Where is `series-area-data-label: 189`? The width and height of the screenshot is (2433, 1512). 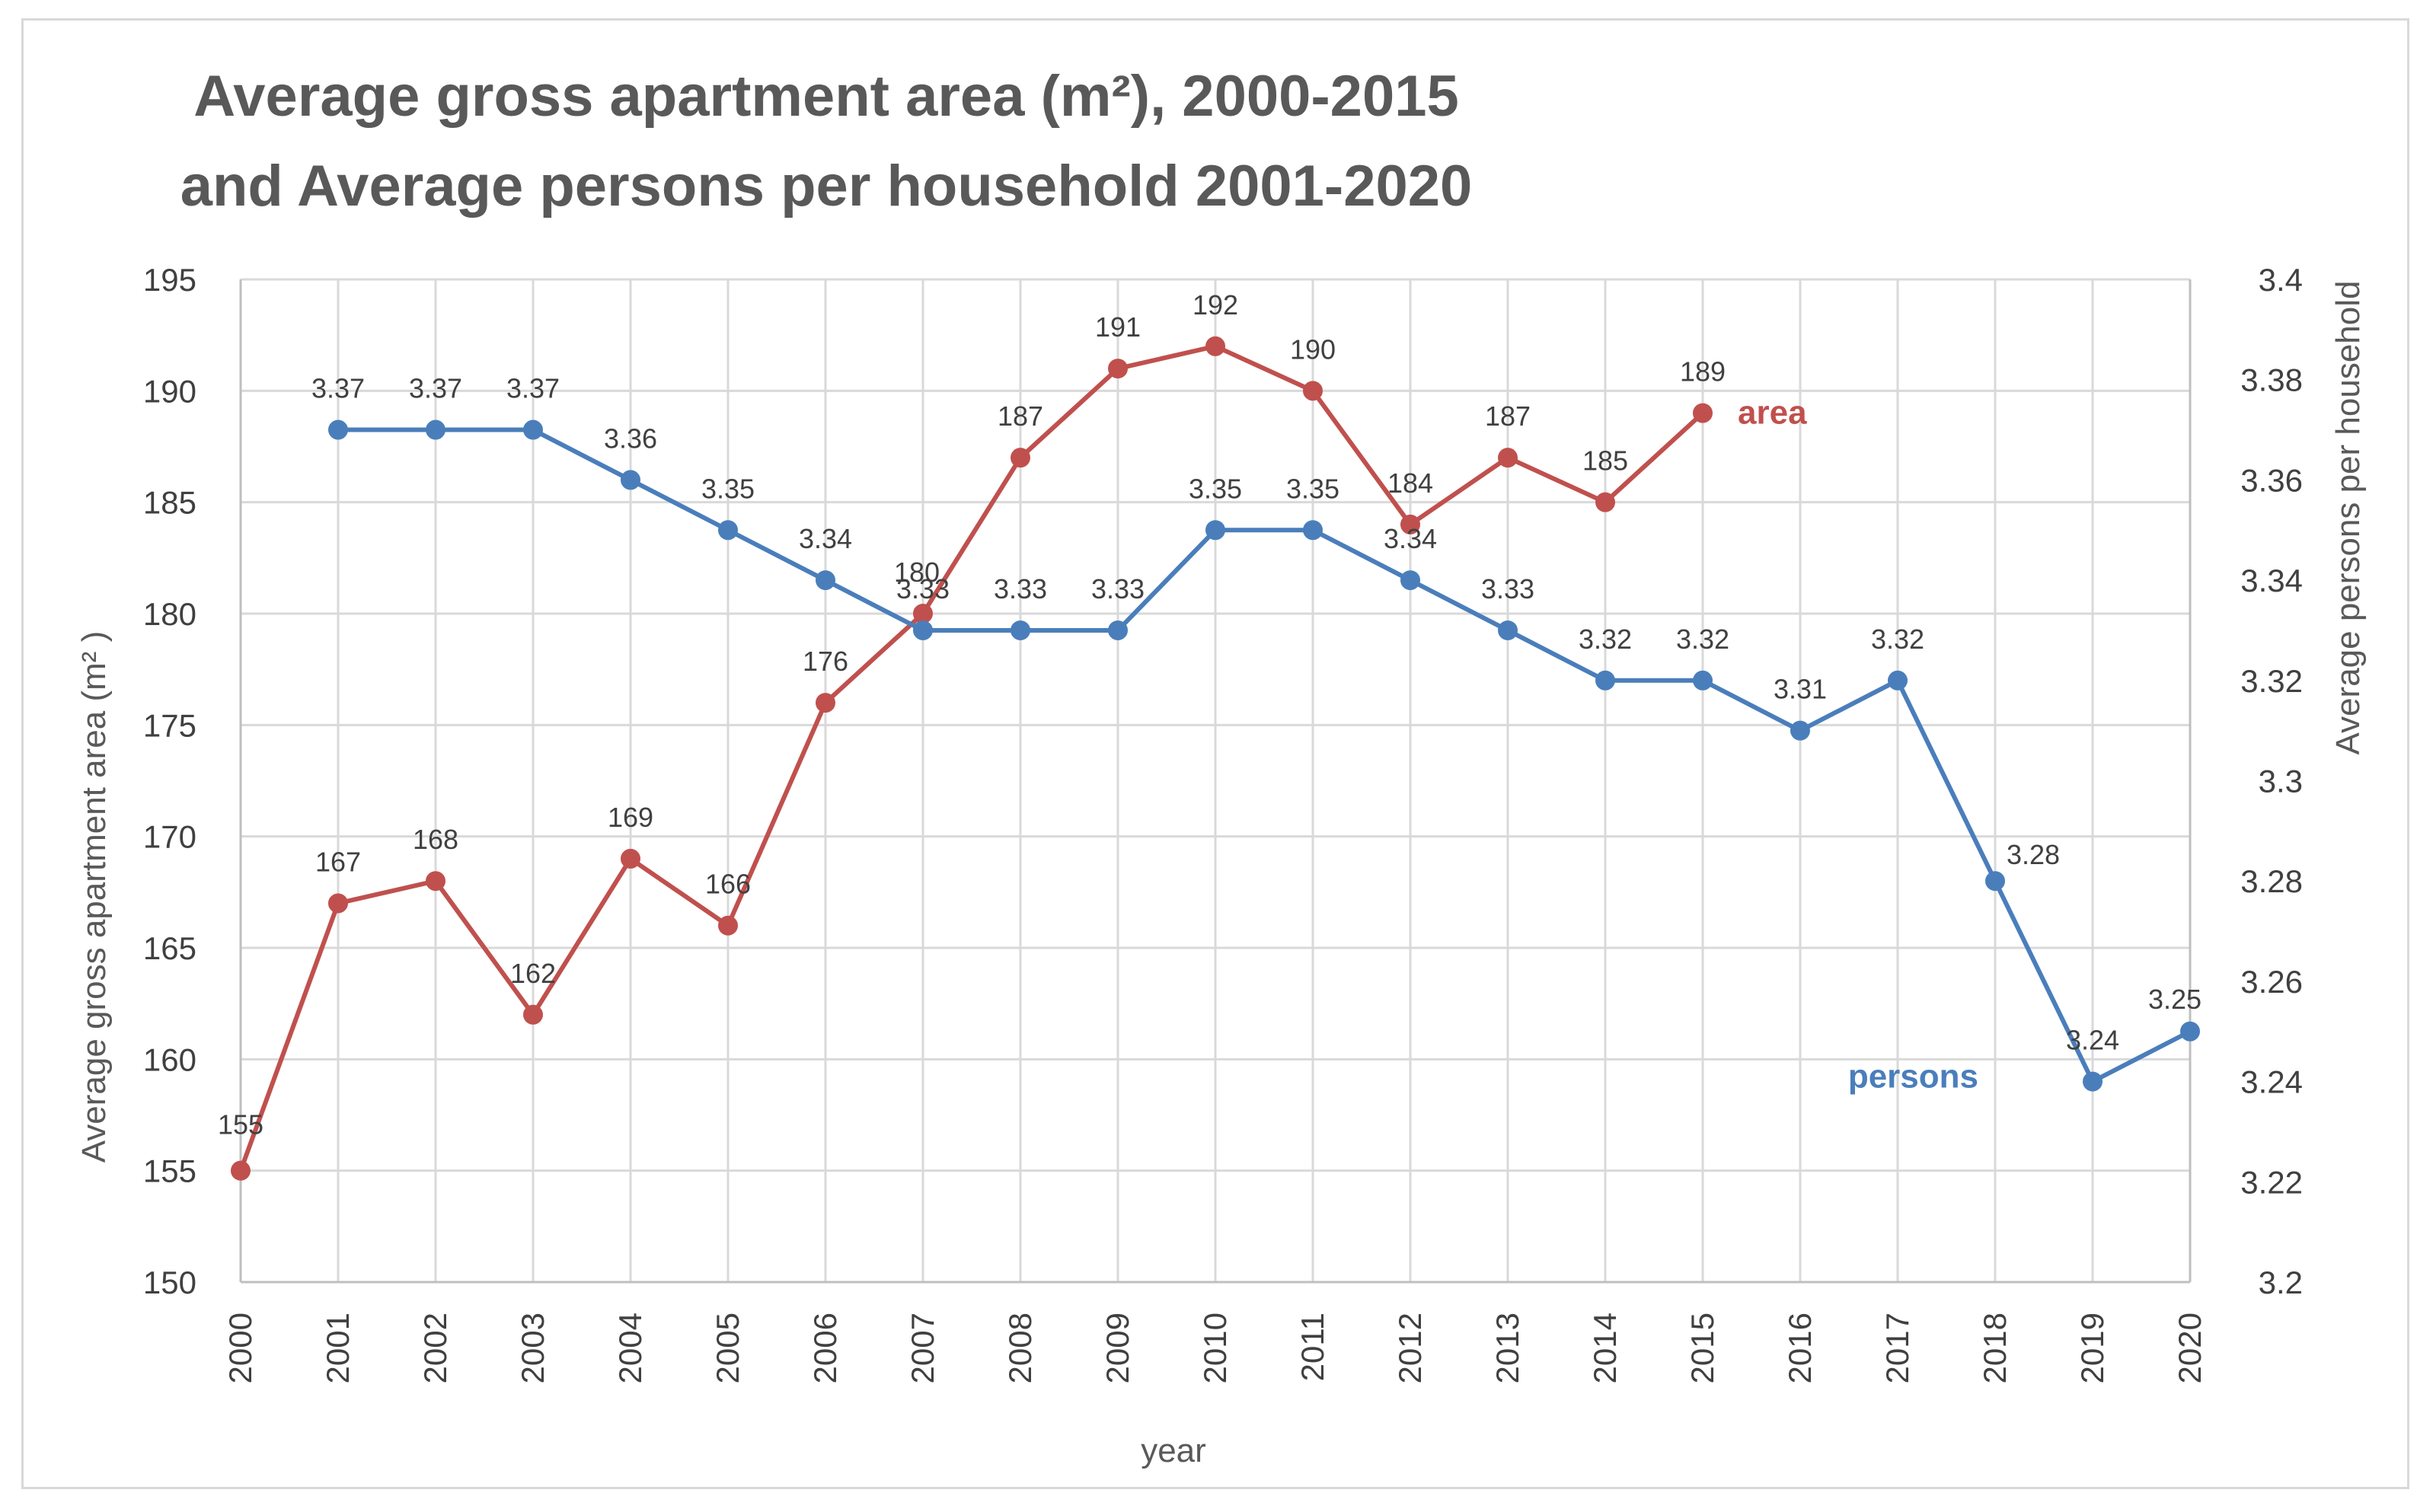
series-area-data-label: 189 is located at coordinates (1703, 372).